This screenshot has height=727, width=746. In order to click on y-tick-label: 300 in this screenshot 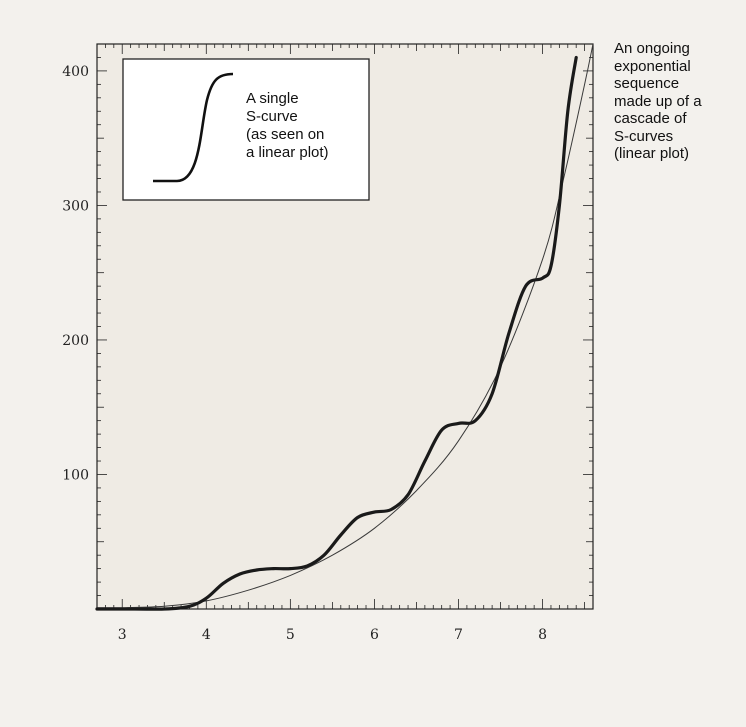, I will do `click(75, 206)`.